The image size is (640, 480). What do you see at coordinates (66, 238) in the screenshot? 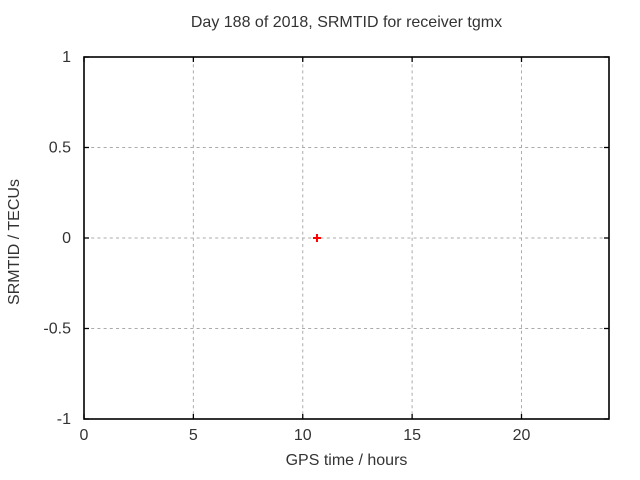
I see `y-tick-label: 0` at bounding box center [66, 238].